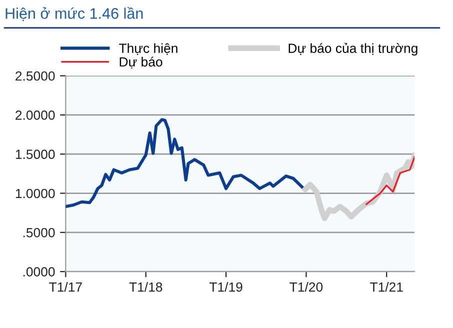  I want to click on legend-label: Dự báo của thị trường, so click(353, 49).